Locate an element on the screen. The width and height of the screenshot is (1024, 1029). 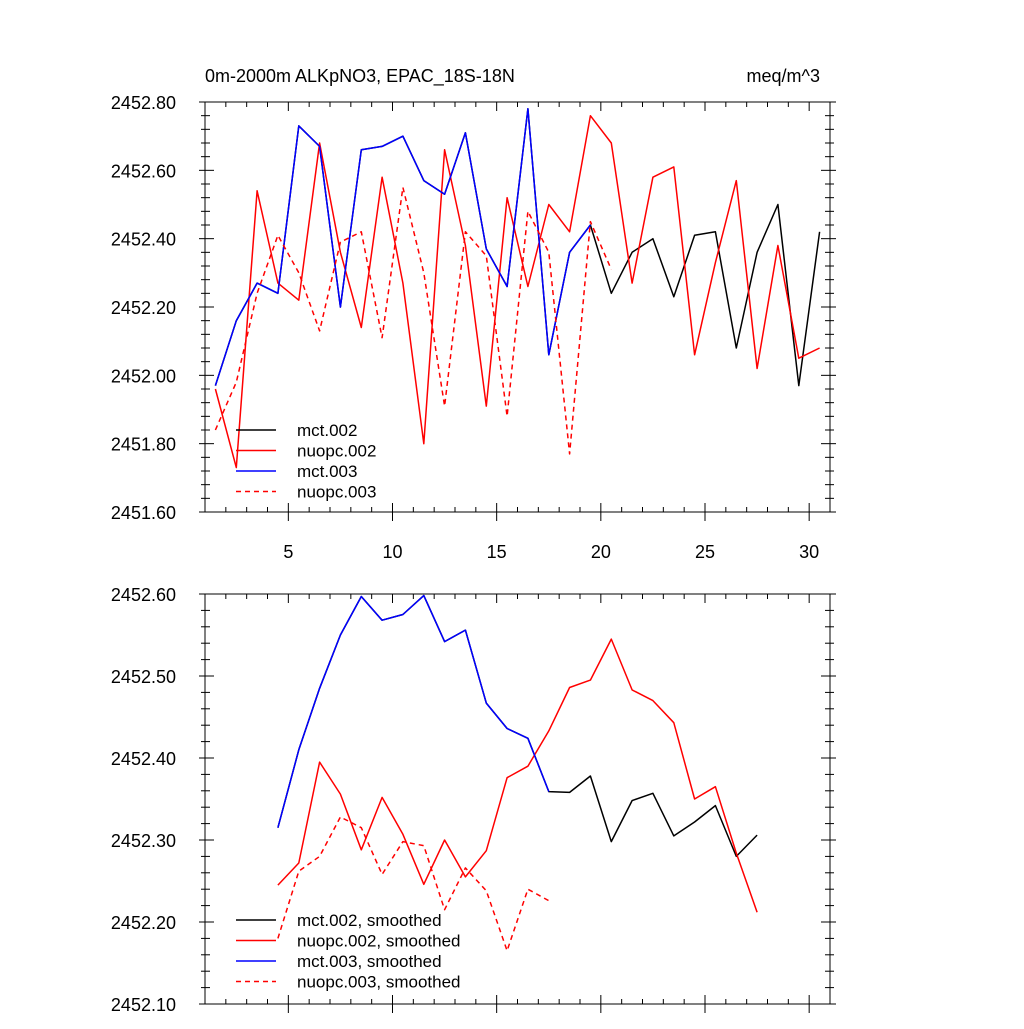
x-tick-label: 5 is located at coordinates (288, 552).